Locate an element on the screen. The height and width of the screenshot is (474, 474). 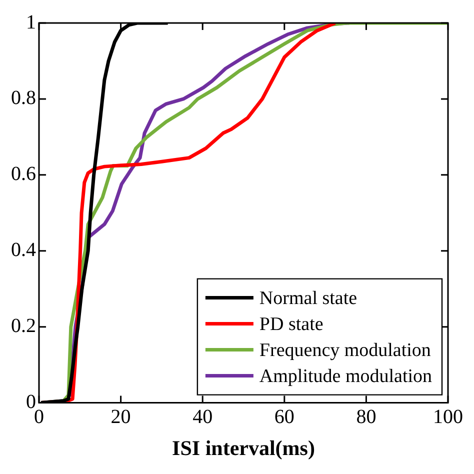
y-tick-label: 0.6 is located at coordinates (23, 174).